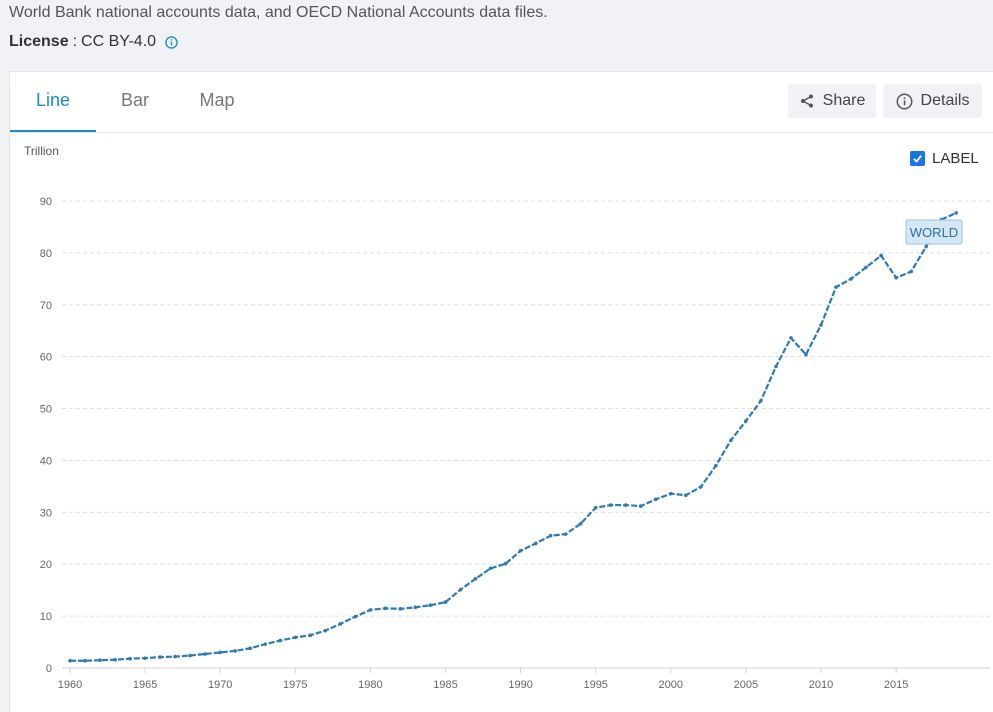  I want to click on y-tick-label: 20, so click(46, 565).